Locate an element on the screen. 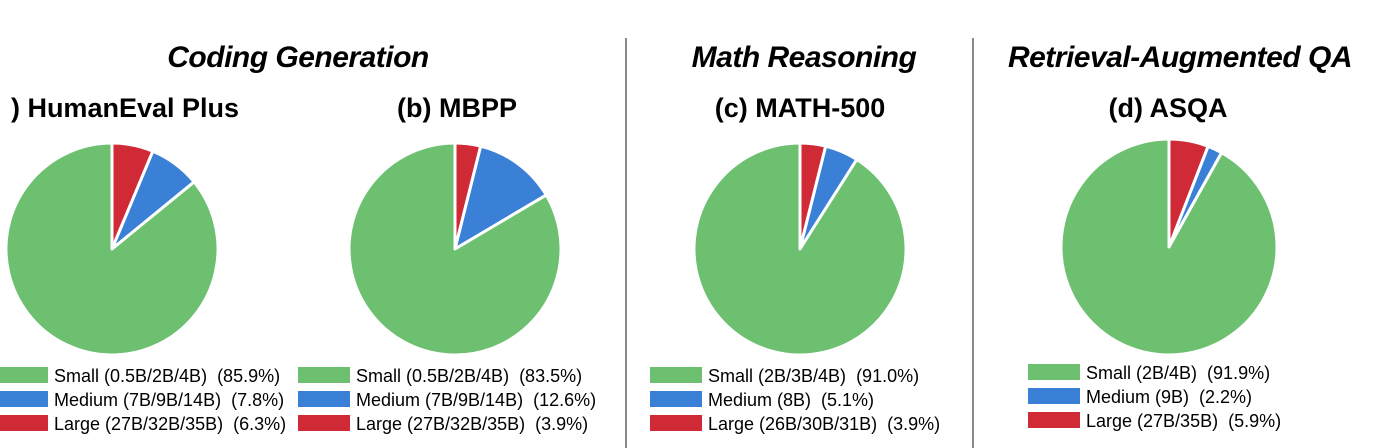 This screenshot has width=1400, height=448. legend-pct-math500-small: (91.0%) is located at coordinates (882, 376).